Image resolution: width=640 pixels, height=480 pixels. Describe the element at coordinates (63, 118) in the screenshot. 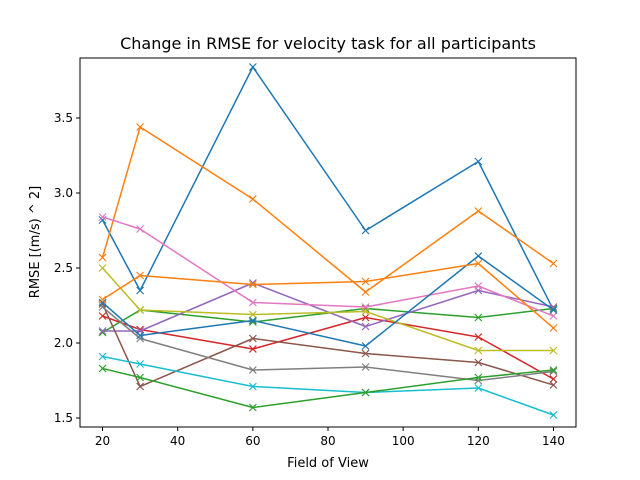

I see `y-tick-label: 3.5` at that location.